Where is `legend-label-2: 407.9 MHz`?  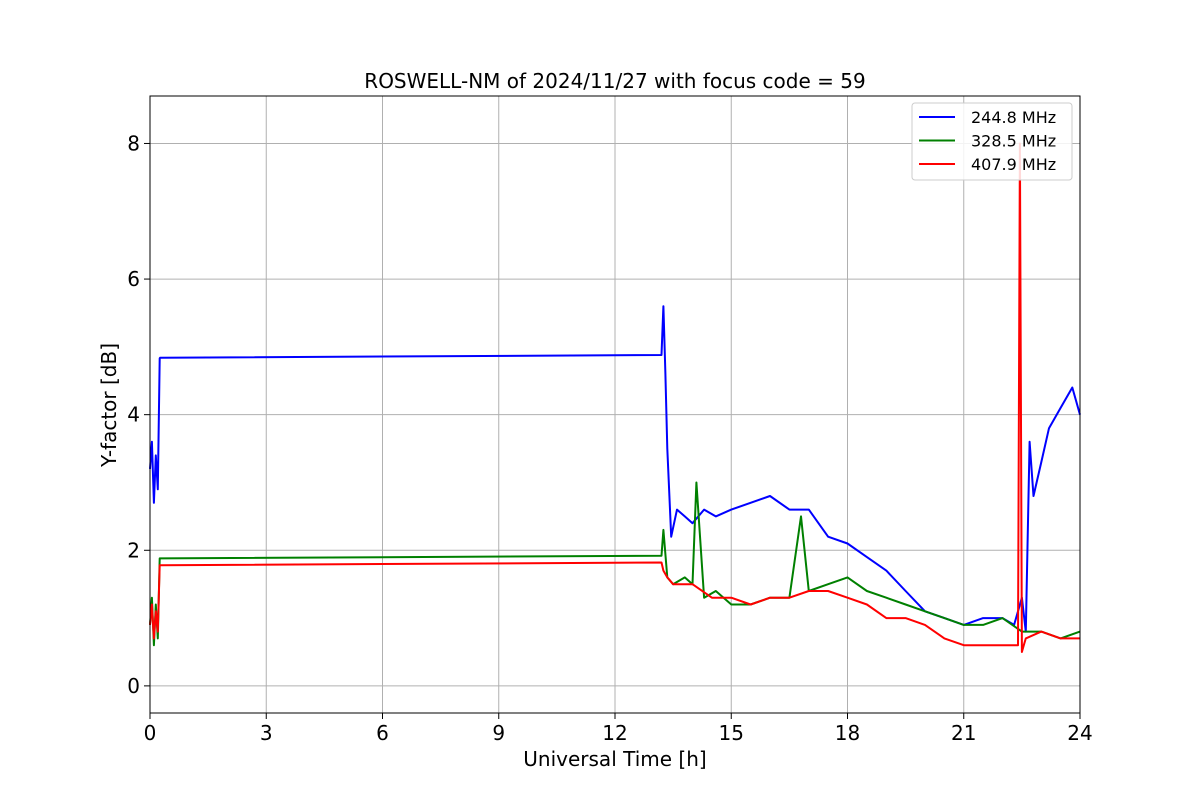
legend-label-2: 407.9 MHz is located at coordinates (1013, 164).